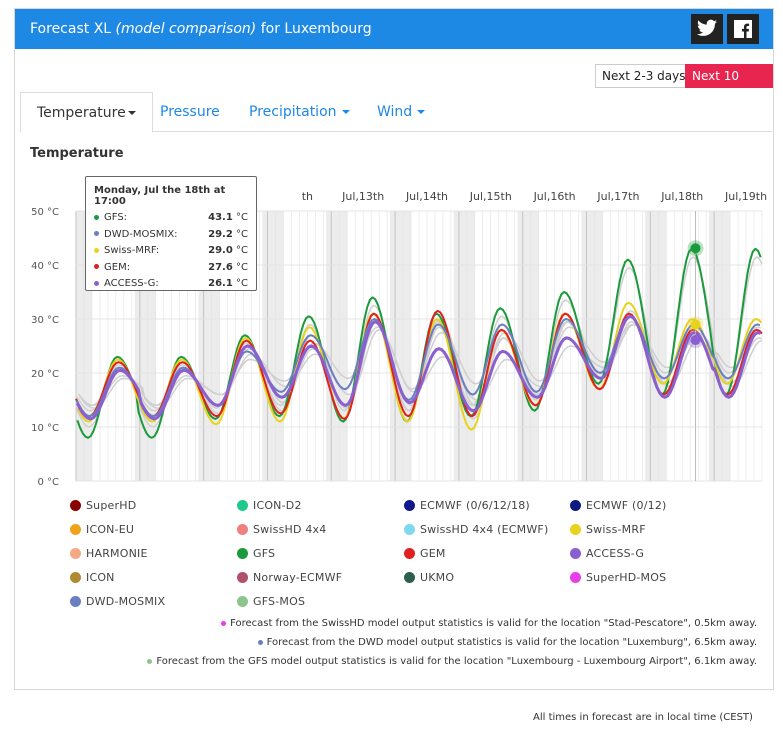  Describe the element at coordinates (290, 529) in the screenshot. I see `legend-label: SwissHD 4x4` at that location.